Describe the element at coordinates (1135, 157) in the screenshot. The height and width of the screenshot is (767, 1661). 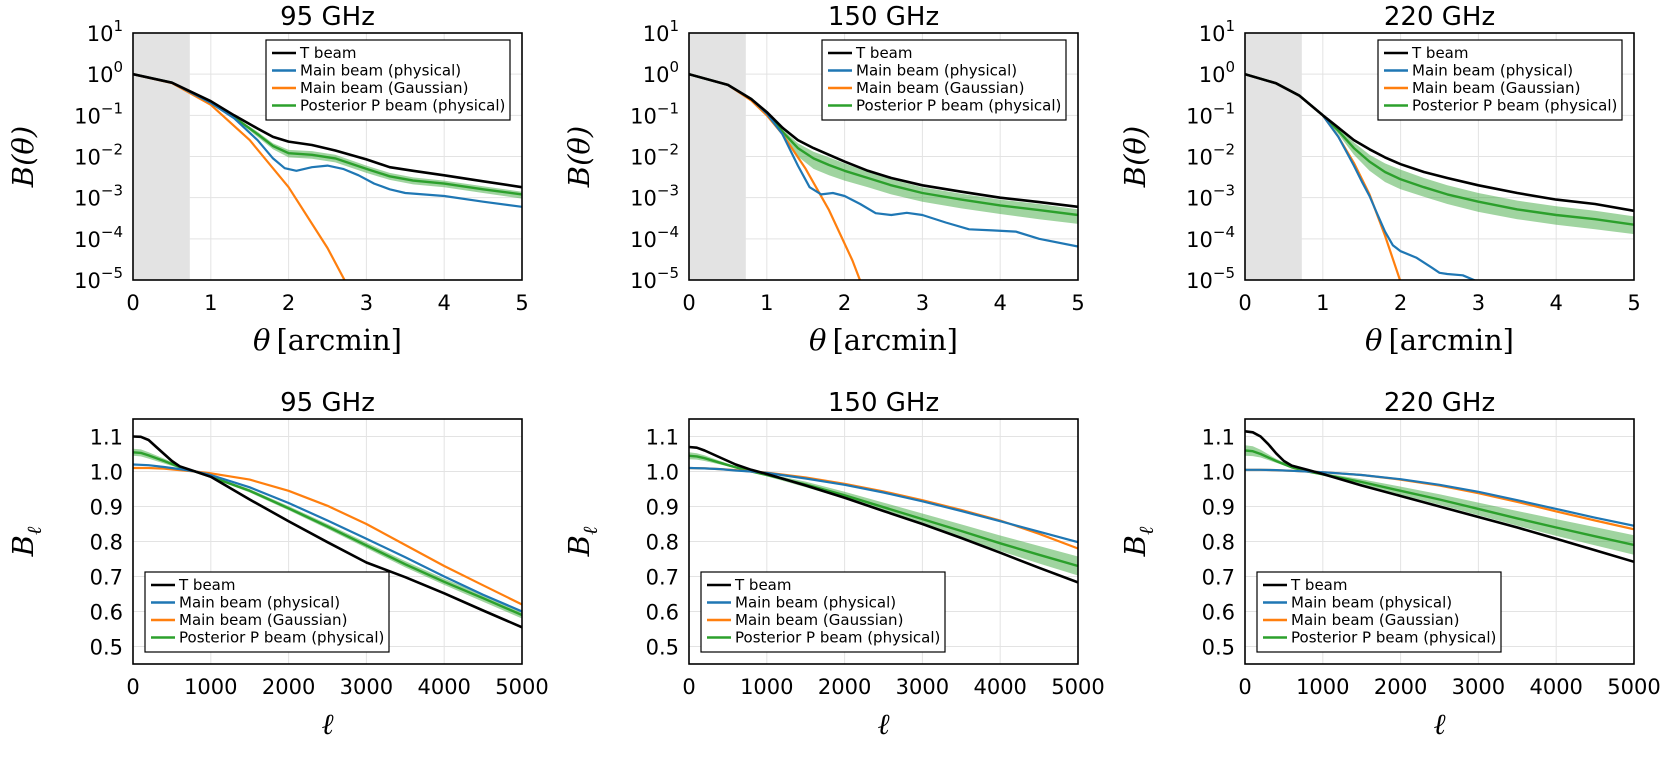
I see `y-axis-label: B(θ)` at that location.